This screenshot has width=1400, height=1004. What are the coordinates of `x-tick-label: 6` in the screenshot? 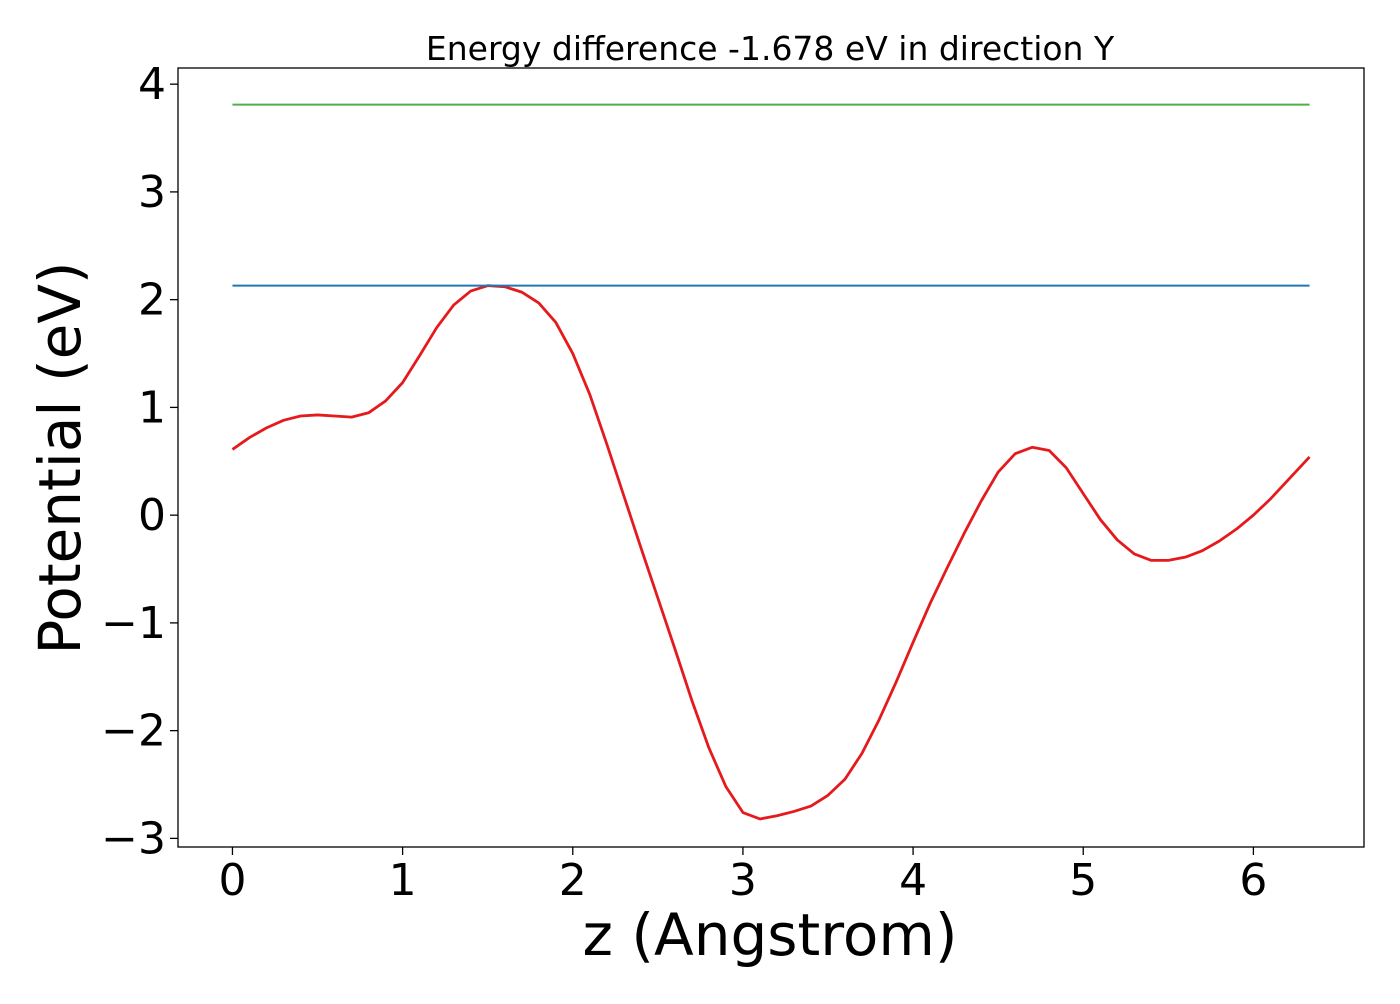 It's located at (1253, 880).